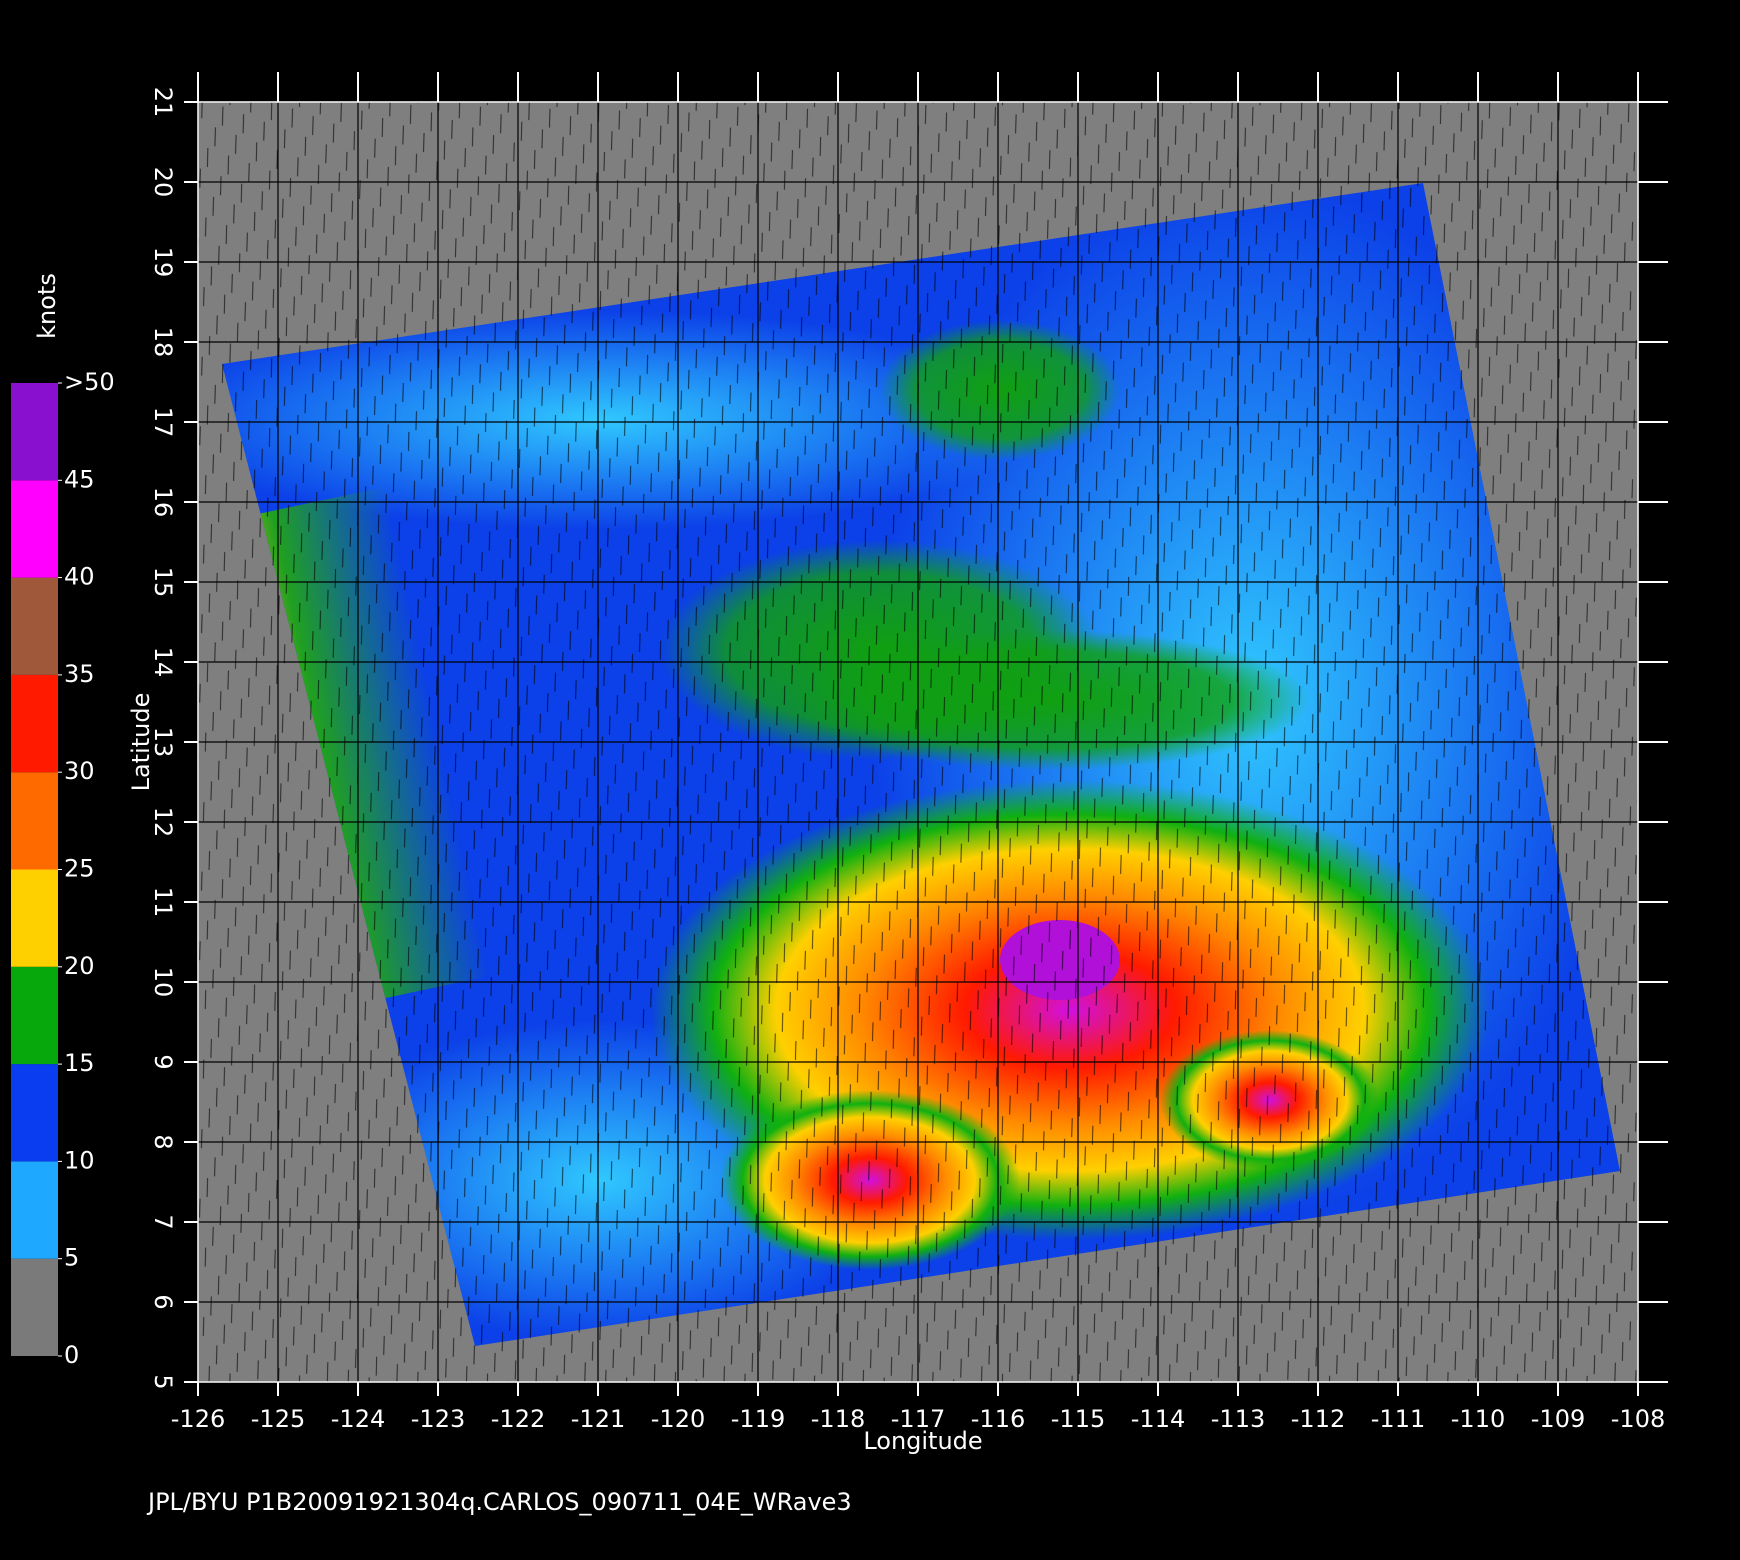 The image size is (1740, 1560). I want to click on colorbar-tick-label: 45, so click(79, 479).